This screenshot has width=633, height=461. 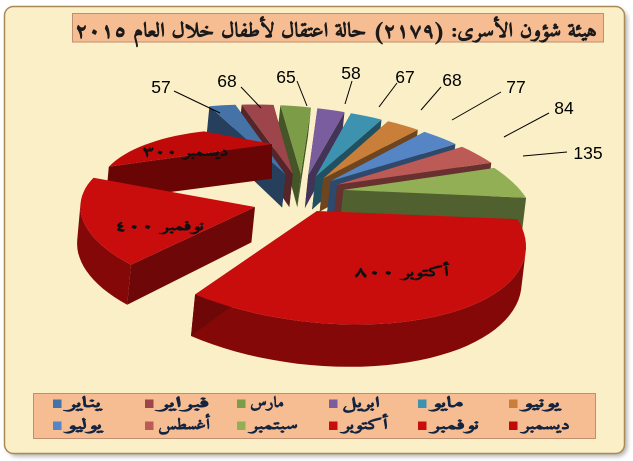 I want to click on svg-text: 67, so click(x=404, y=77).